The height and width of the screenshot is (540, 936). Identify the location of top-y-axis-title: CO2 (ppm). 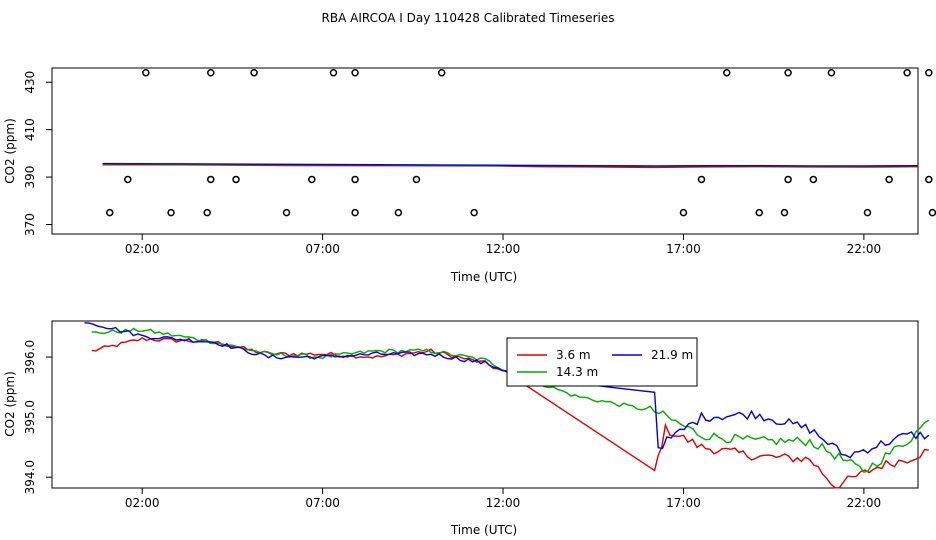
(10, 151).